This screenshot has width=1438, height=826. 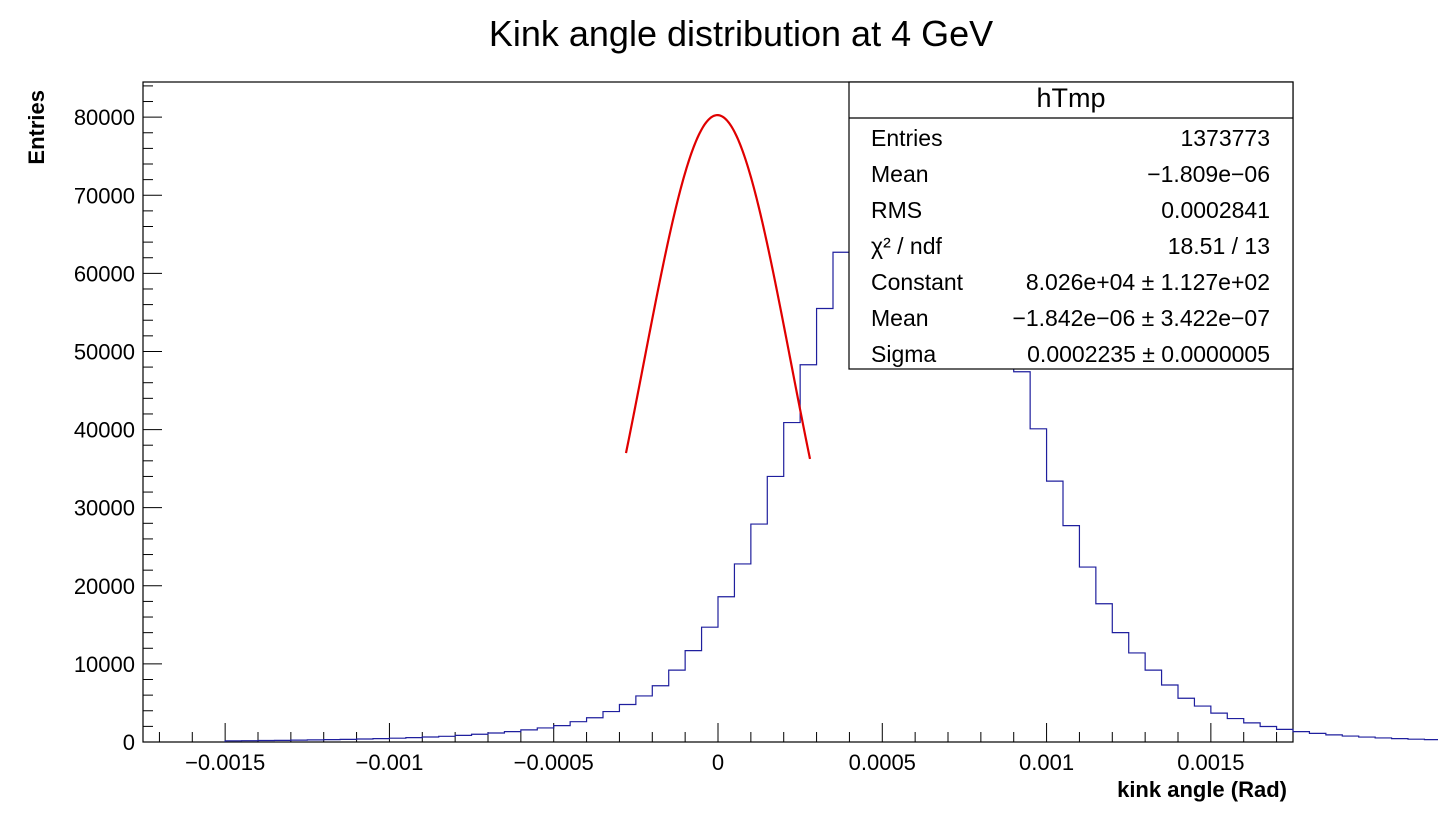 What do you see at coordinates (718, 762) in the screenshot?
I see `x-tick-label: 0` at bounding box center [718, 762].